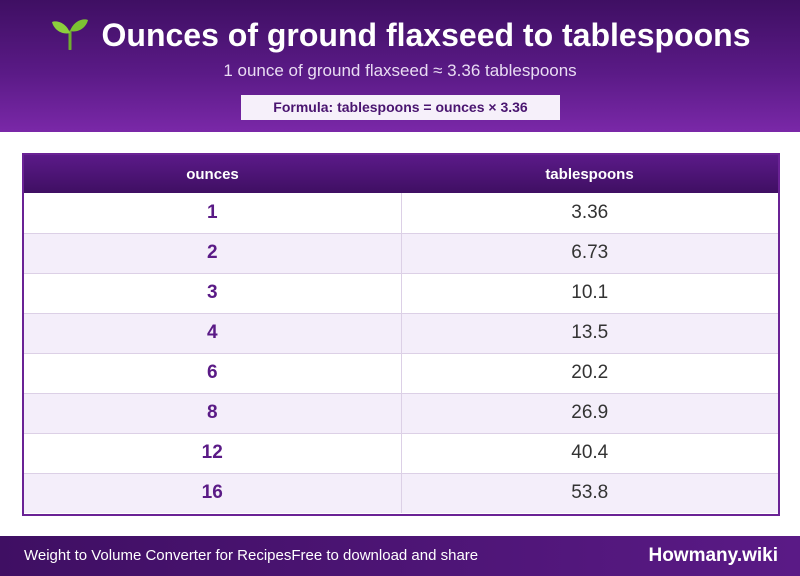 Image resolution: width=800 pixels, height=576 pixels. Describe the element at coordinates (589, 253) in the screenshot. I see `tablespoons-cell: 6.73` at that location.